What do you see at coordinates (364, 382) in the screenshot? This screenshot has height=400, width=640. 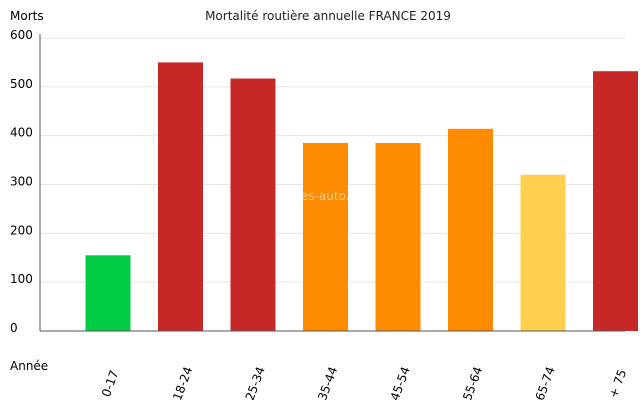 I see `x-tick-labels: 0-17 18-24 25-34 35-44 45-54 55-64 65-74 + 75` at bounding box center [364, 382].